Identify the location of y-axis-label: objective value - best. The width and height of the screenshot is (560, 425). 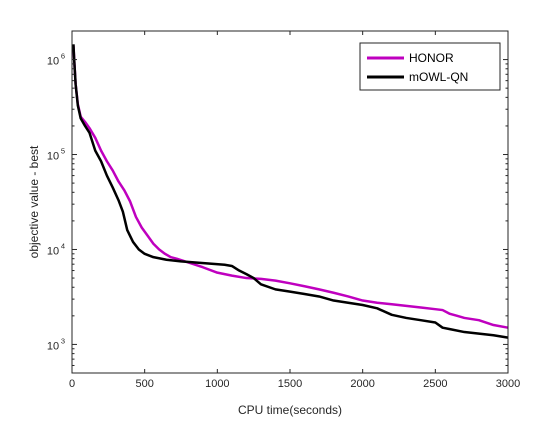
(34, 201).